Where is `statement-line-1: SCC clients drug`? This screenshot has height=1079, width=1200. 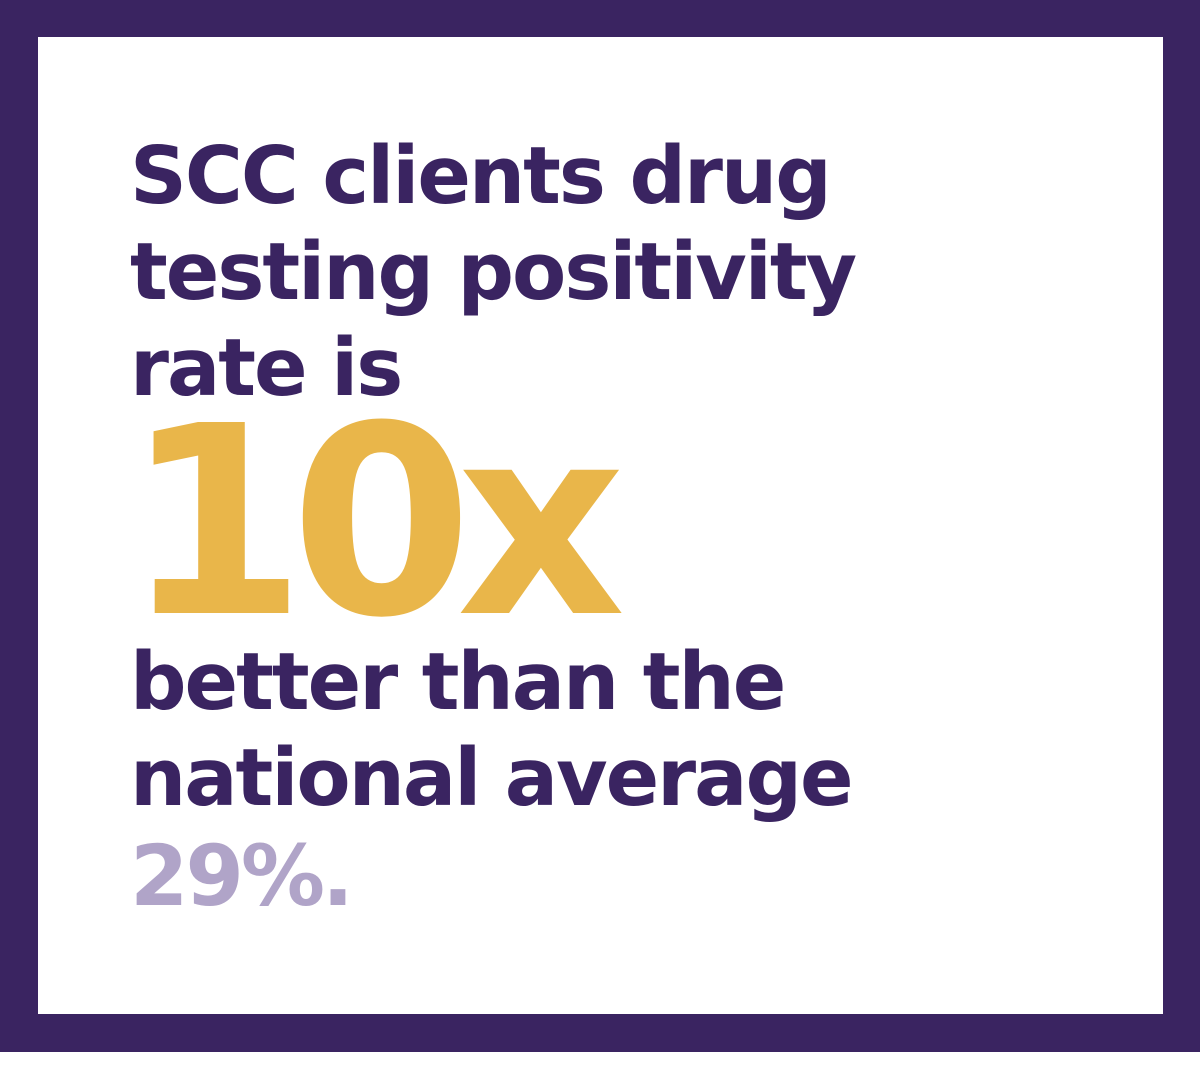
statement-line-1: SCC clients drug is located at coordinates (481, 176).